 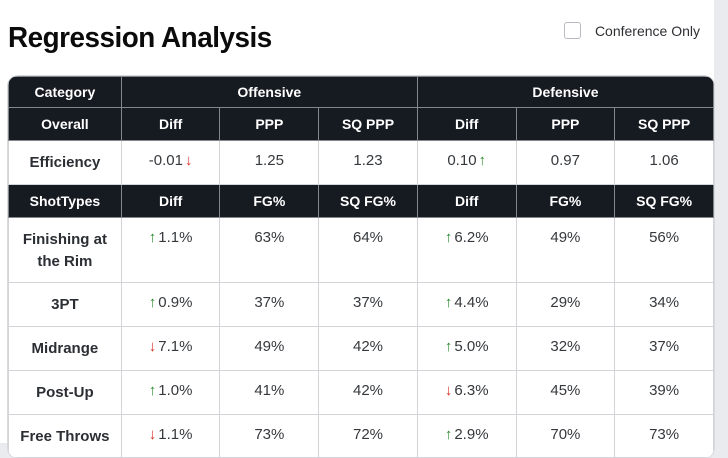 I want to click on row-label: Efficiency, so click(x=65, y=162).